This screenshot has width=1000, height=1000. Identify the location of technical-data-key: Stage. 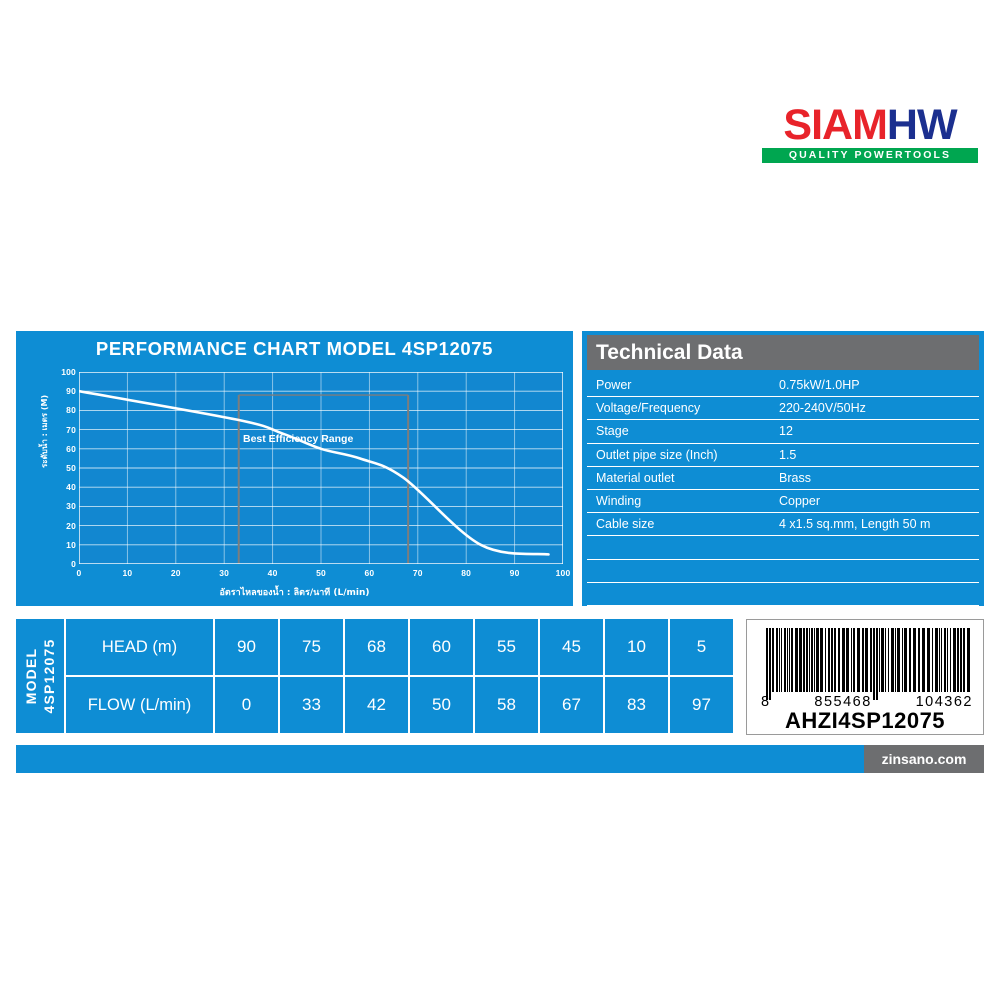
(612, 431).